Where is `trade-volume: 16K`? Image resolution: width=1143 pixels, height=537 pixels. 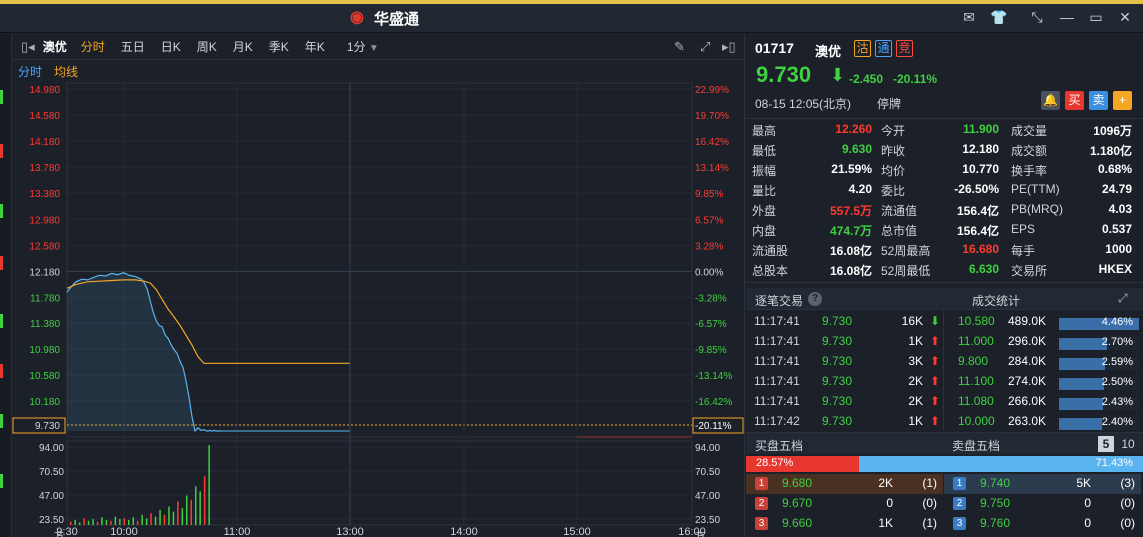 trade-volume: 16K is located at coordinates (912, 321).